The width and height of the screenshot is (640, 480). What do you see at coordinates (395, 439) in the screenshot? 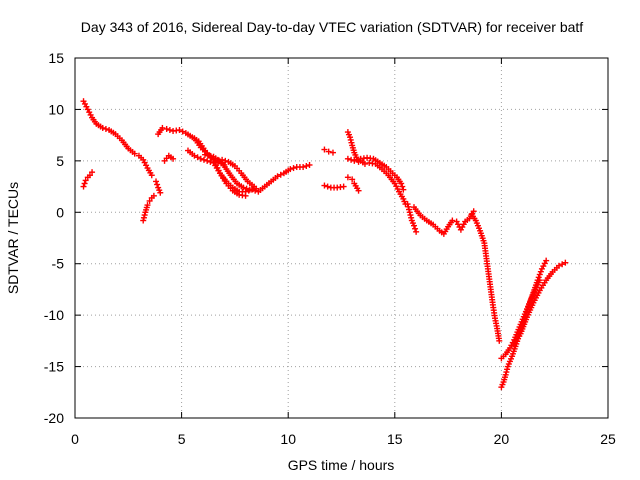
I see `x-tick-label-3: 15` at bounding box center [395, 439].